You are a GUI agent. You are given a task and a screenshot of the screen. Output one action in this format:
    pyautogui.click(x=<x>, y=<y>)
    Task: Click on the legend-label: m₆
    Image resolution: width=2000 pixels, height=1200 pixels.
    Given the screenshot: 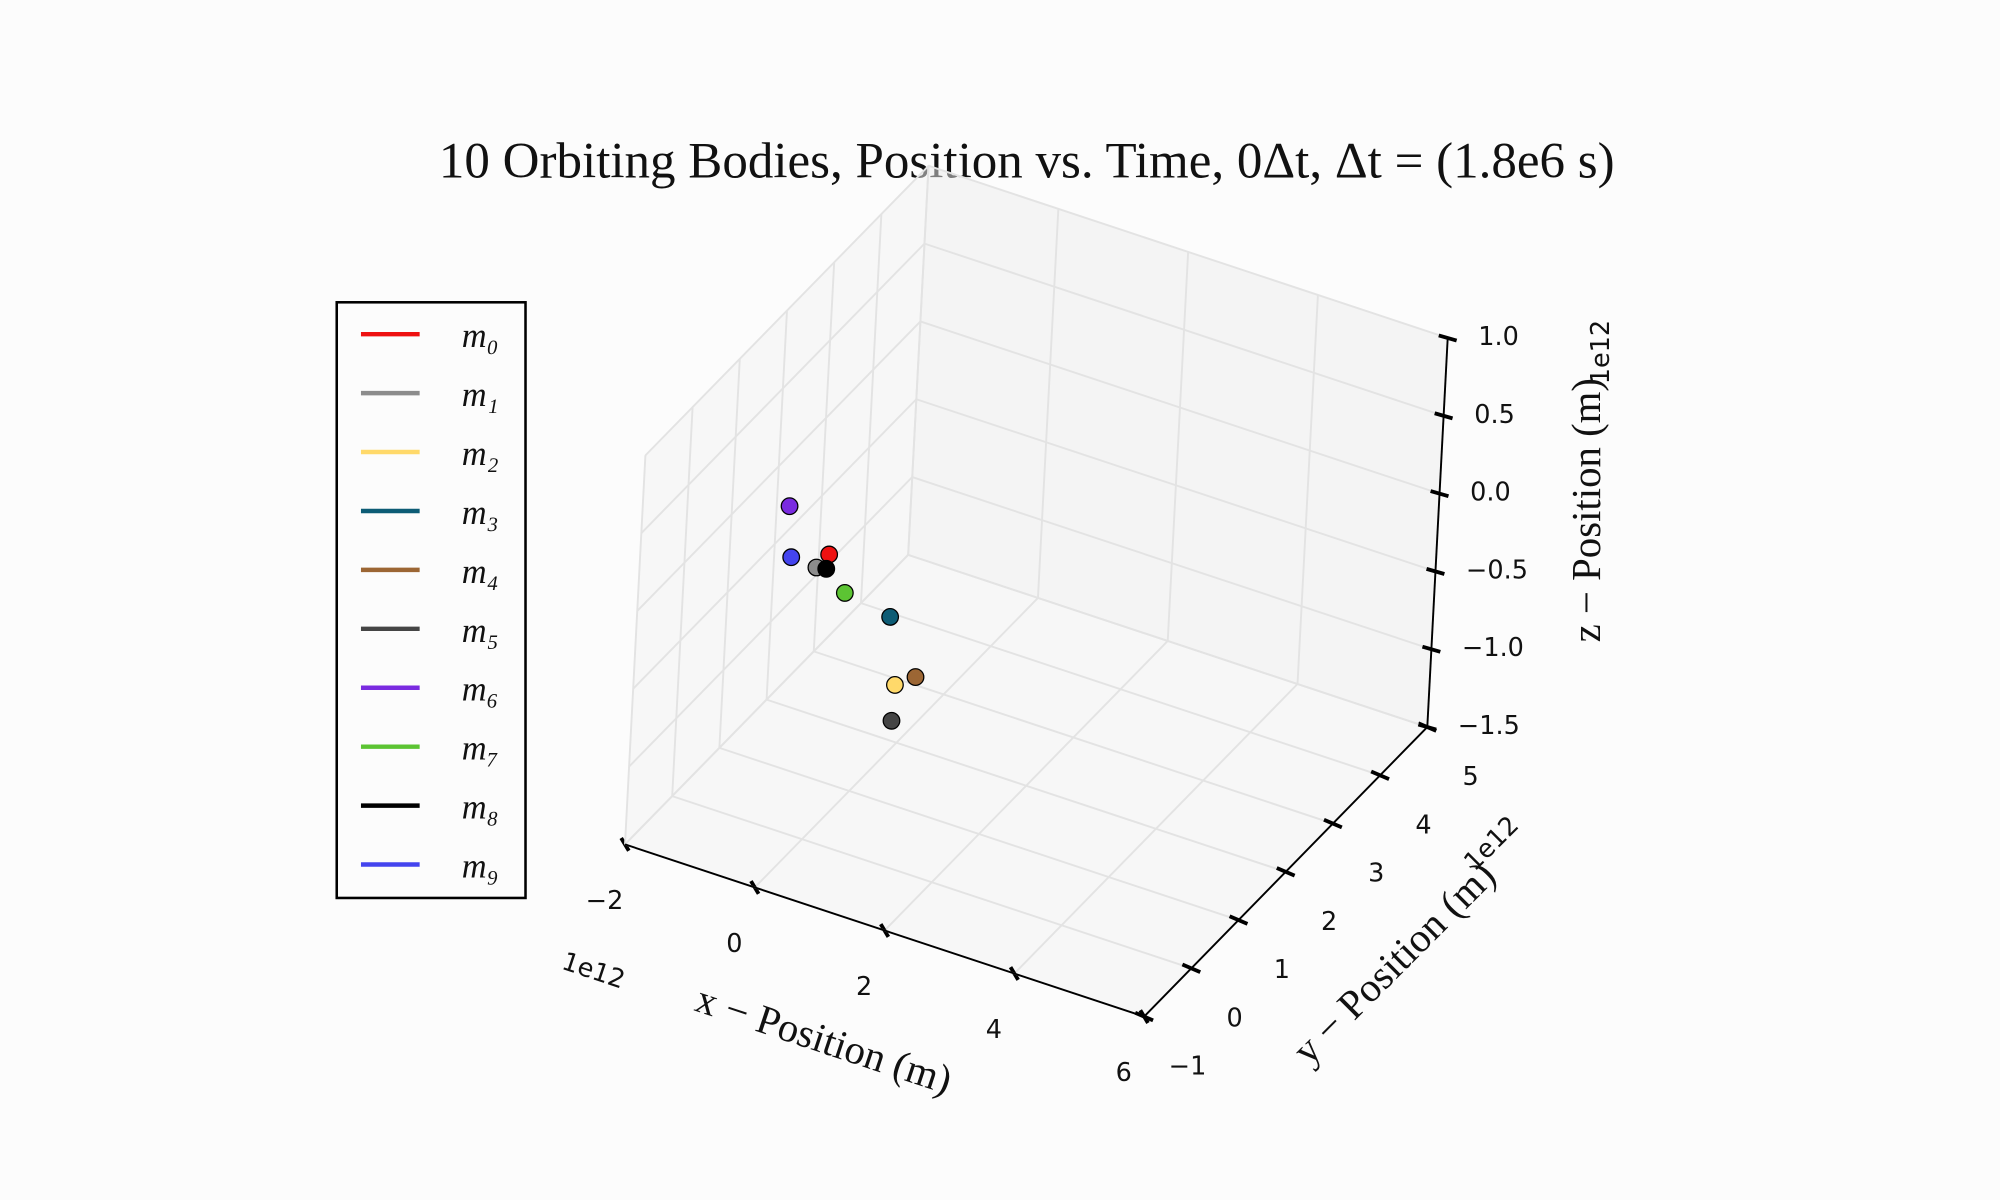 What is the action you would take?
    pyautogui.click(x=480, y=690)
    